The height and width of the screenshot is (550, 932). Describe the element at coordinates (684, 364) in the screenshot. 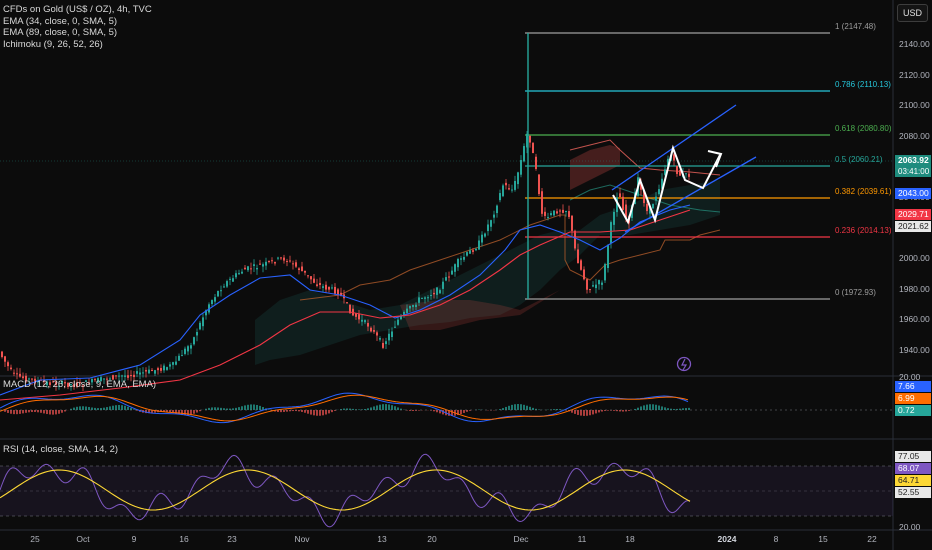

I see `event-icon` at that location.